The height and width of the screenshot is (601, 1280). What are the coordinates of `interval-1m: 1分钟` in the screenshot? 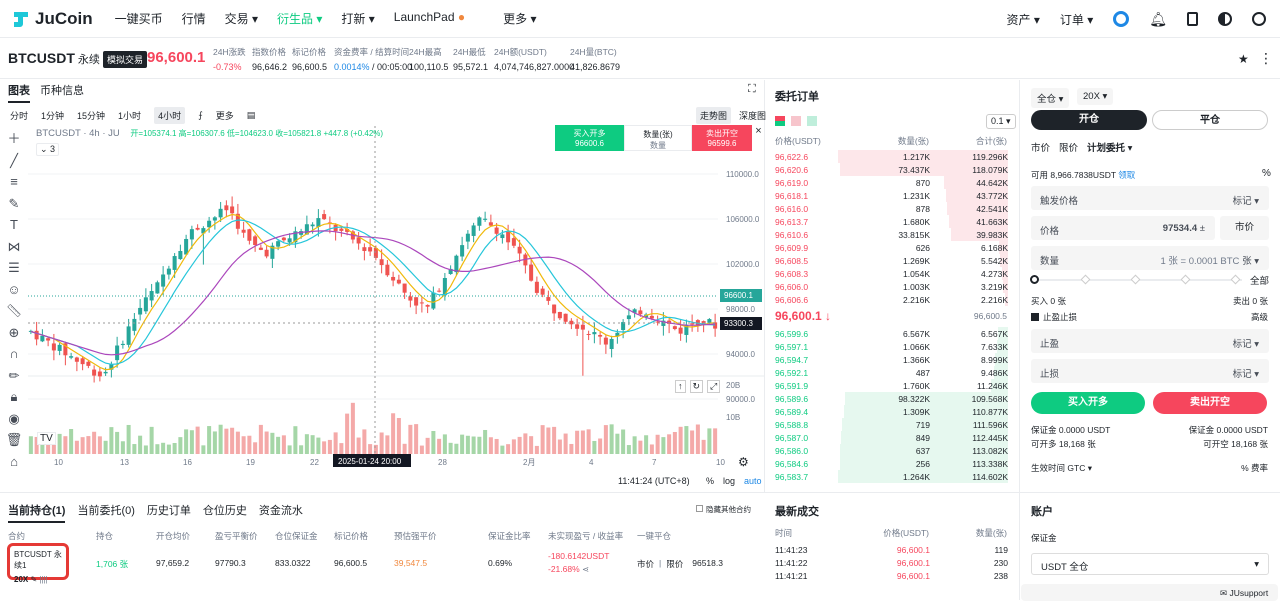 It's located at (53, 116).